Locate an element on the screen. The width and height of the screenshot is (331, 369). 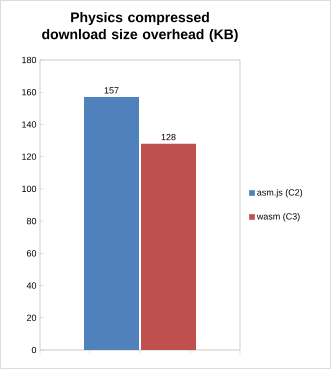
y-tick-label: 0 is located at coordinates (34, 350).